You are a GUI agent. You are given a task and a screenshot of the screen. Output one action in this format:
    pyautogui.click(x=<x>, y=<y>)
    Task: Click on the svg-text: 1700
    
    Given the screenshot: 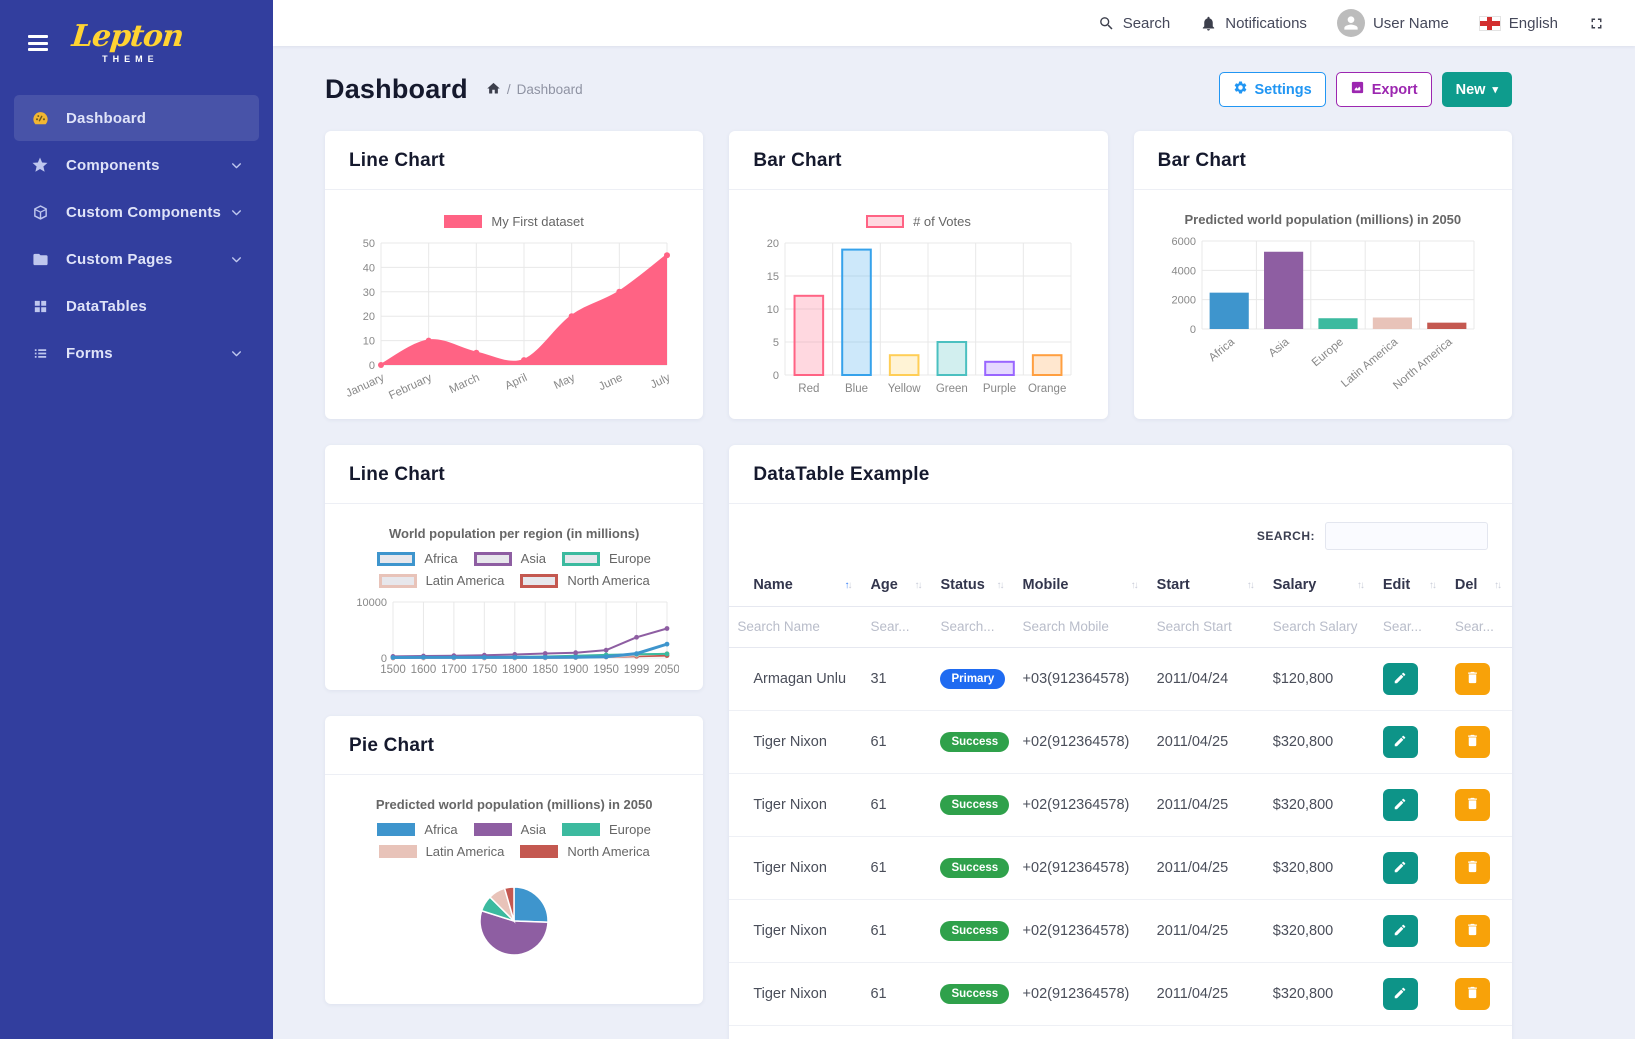 What is the action you would take?
    pyautogui.click(x=454, y=670)
    